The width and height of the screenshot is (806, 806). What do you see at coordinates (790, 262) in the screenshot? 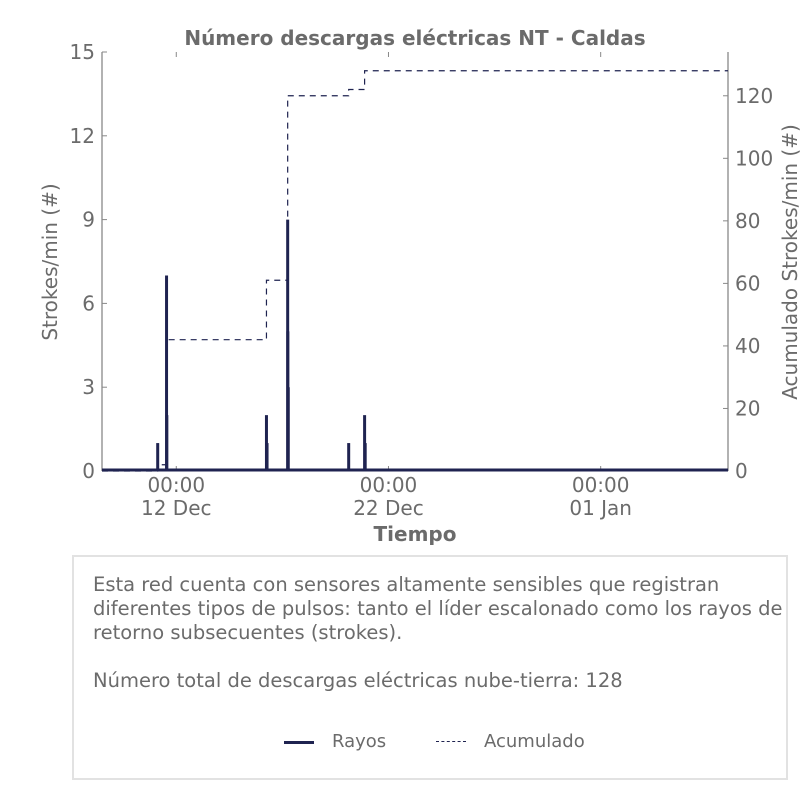
I see `y2-axis-label: Acumulado Strokes/min (#)` at bounding box center [790, 262].